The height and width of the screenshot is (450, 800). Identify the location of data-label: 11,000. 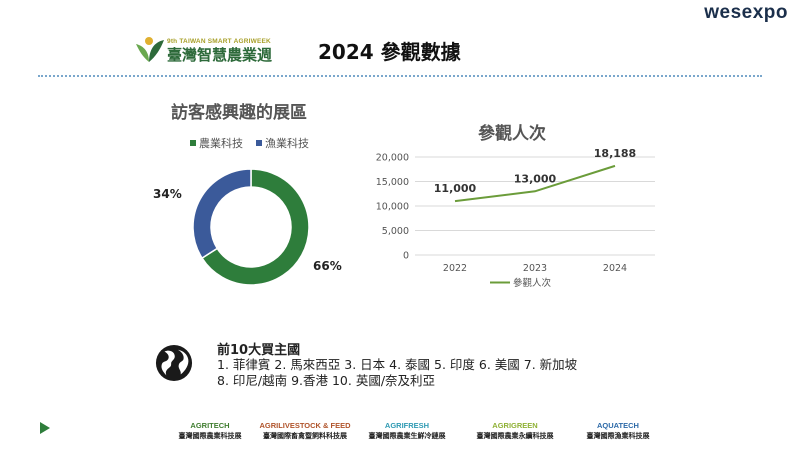
(455, 188).